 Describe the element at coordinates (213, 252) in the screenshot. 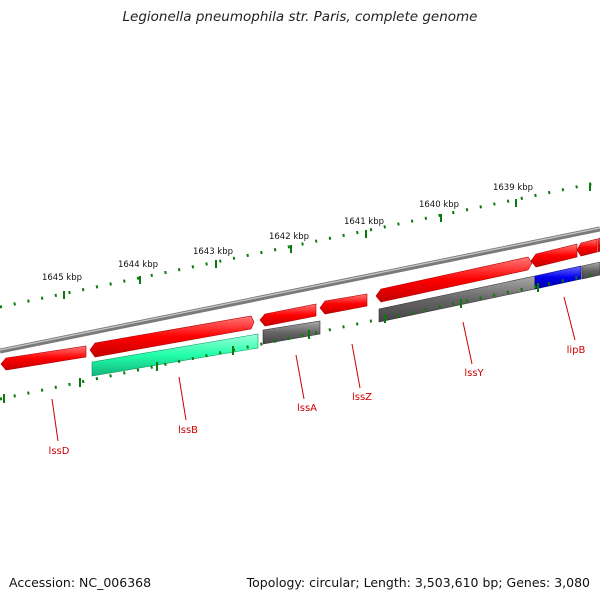

I see `scale-label-1643: 1643 kbp` at that location.